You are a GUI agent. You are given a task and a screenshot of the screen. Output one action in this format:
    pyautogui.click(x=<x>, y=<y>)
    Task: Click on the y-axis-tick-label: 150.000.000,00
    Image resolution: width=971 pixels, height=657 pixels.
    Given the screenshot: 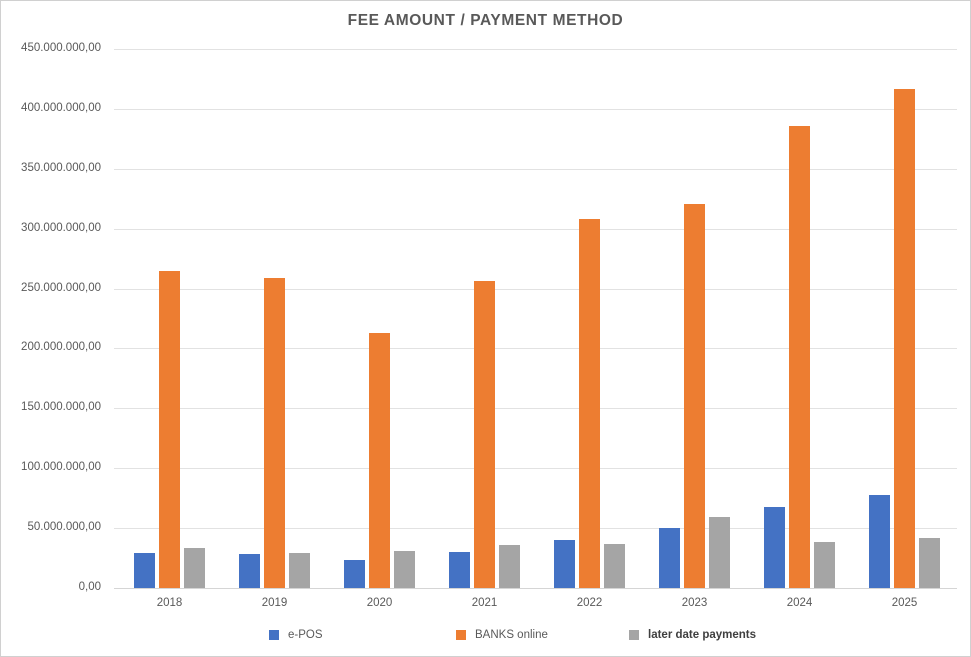 What is the action you would take?
    pyautogui.click(x=61, y=407)
    